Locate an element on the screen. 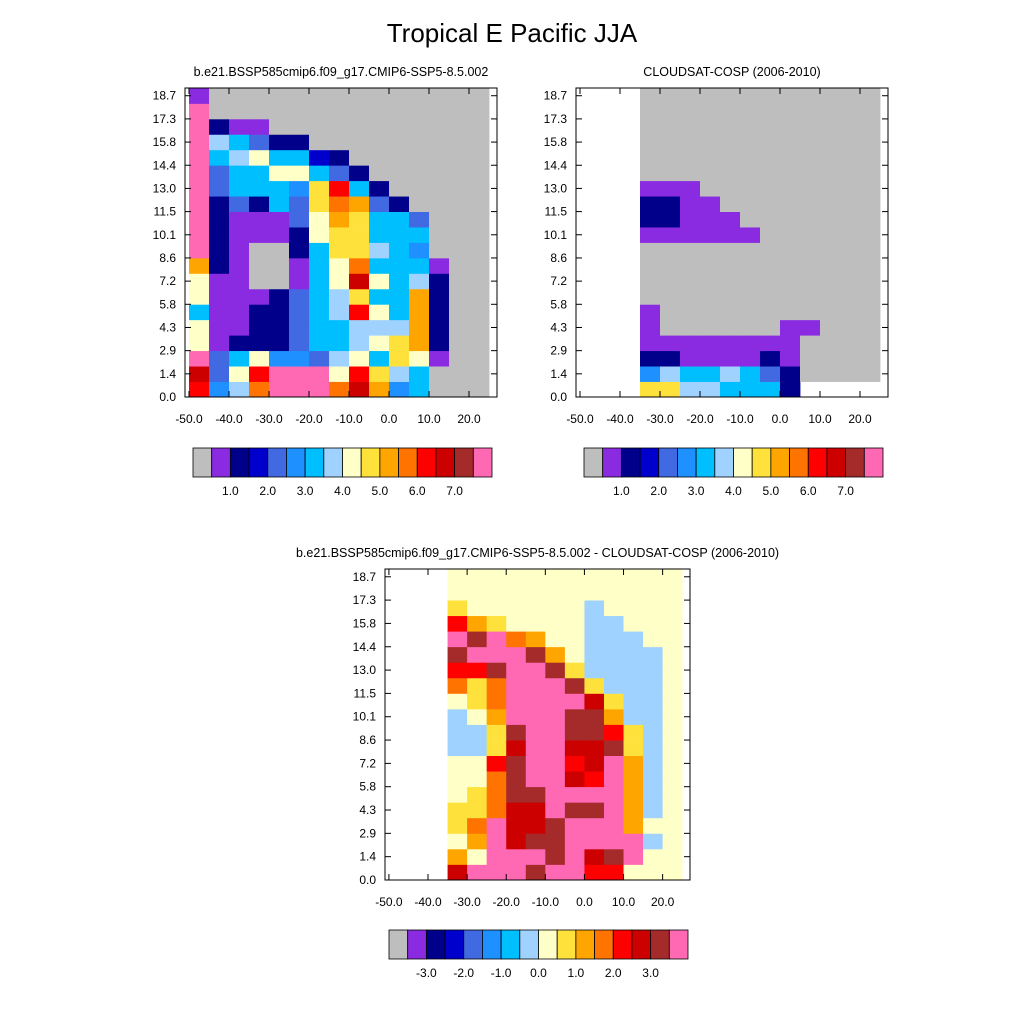  colorbar-label: 4.0 is located at coordinates (733, 491).